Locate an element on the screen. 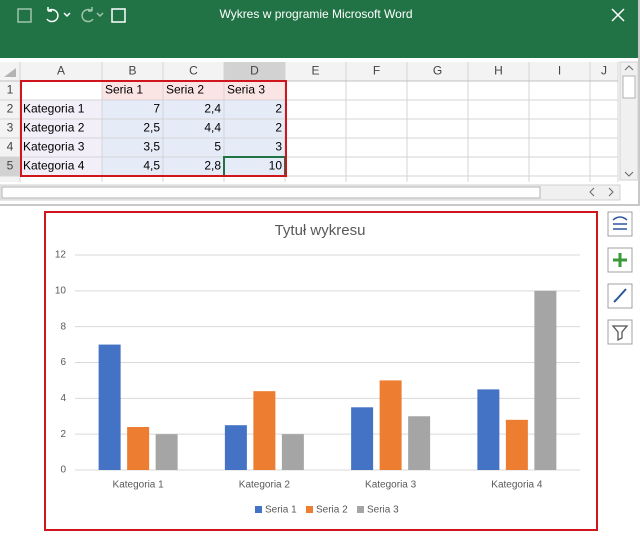 The height and width of the screenshot is (540, 640). x-tick-label: Kategoria 4 is located at coordinates (517, 485).